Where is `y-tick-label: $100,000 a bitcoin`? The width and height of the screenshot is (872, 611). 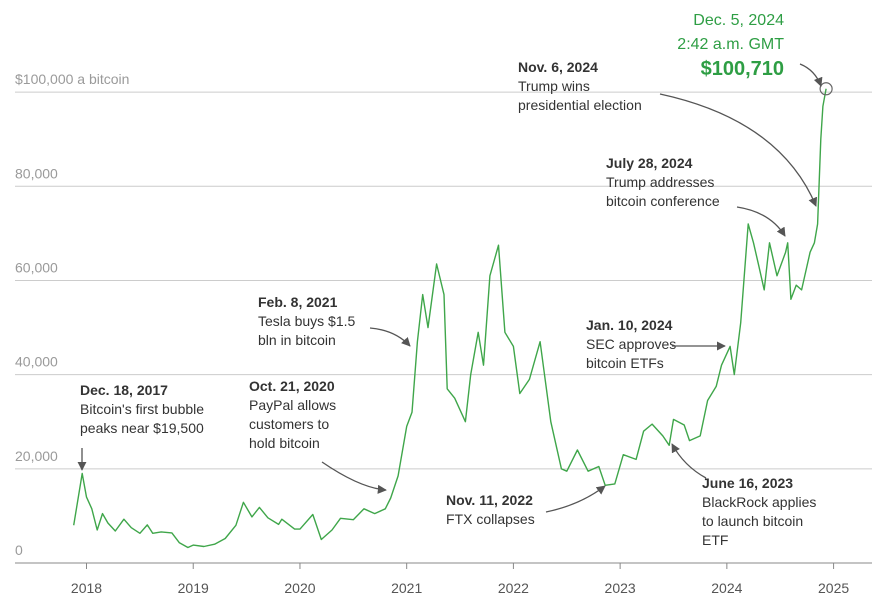 y-tick-label: $100,000 a bitcoin is located at coordinates (72, 79).